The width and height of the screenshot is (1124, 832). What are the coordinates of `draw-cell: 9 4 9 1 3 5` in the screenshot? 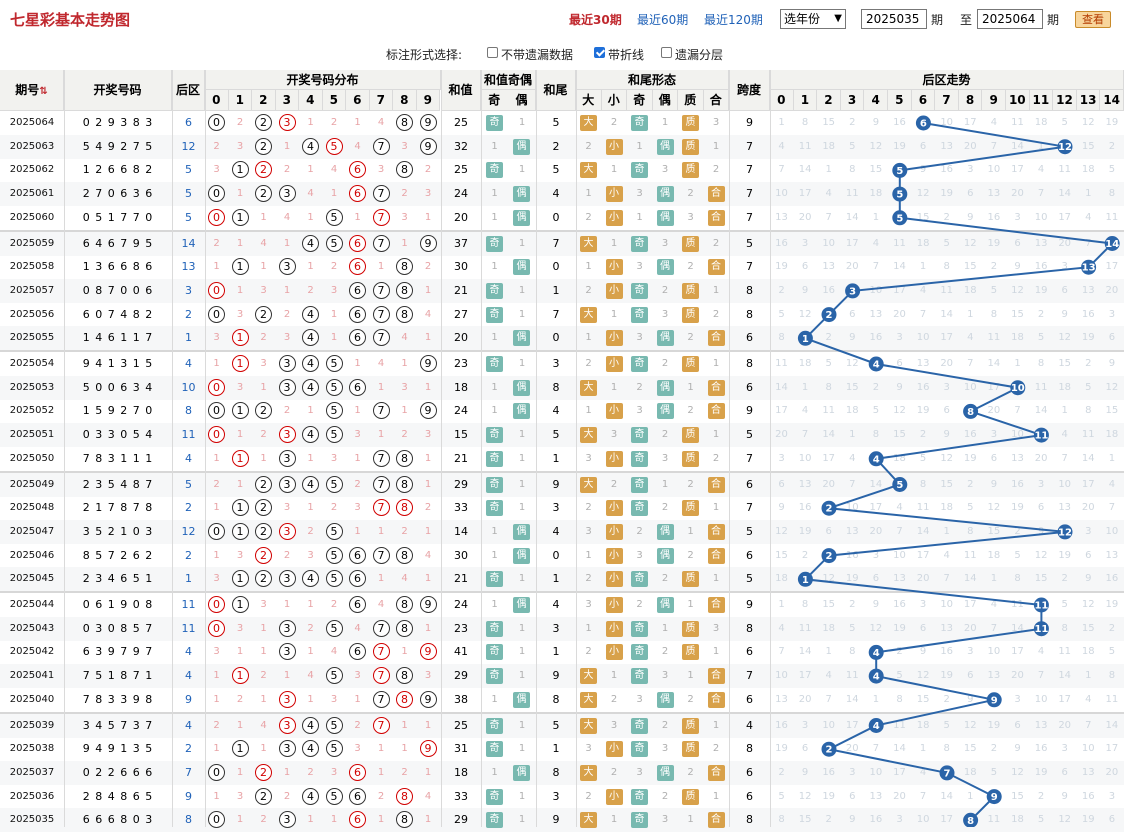 It's located at (118, 749).